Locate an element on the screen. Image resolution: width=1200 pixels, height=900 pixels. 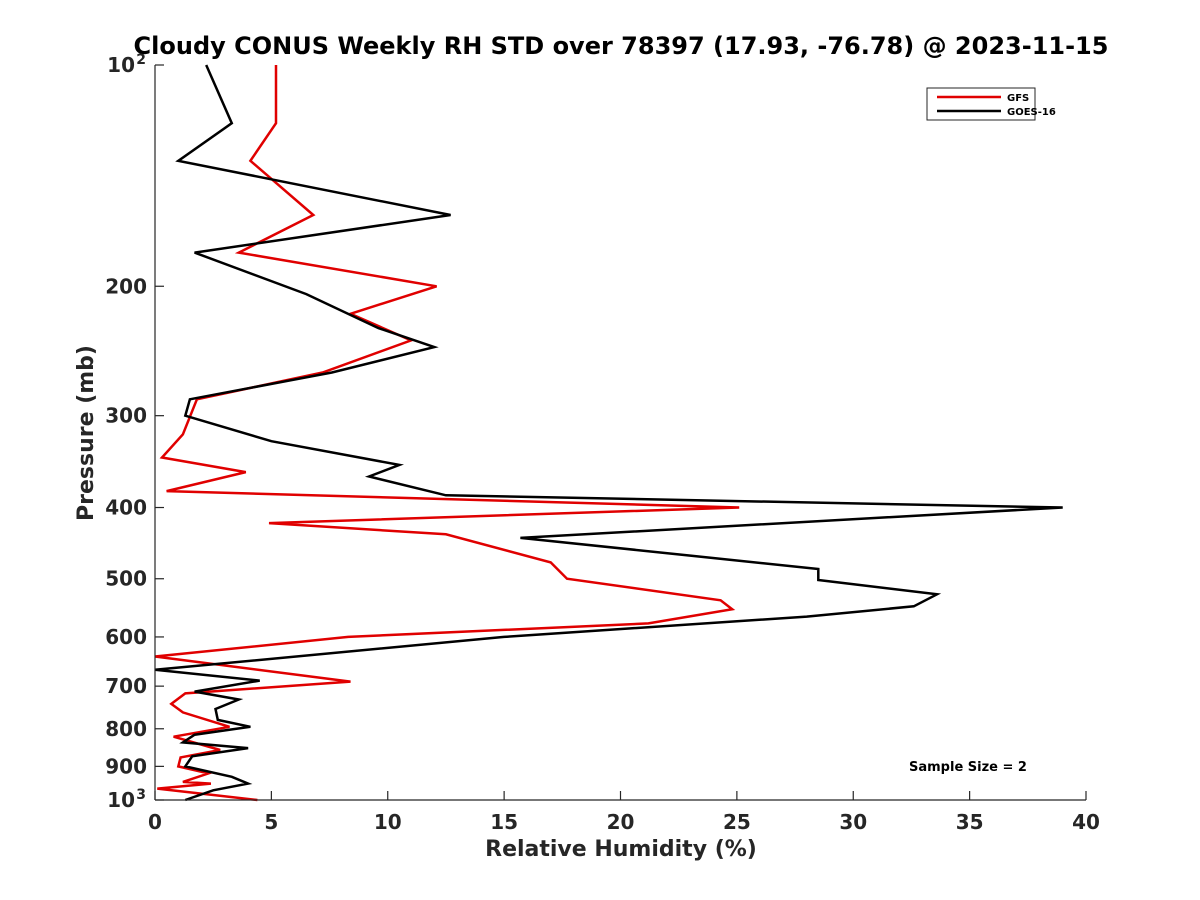
y-tick-exponent: 2 is located at coordinates (141, 60).